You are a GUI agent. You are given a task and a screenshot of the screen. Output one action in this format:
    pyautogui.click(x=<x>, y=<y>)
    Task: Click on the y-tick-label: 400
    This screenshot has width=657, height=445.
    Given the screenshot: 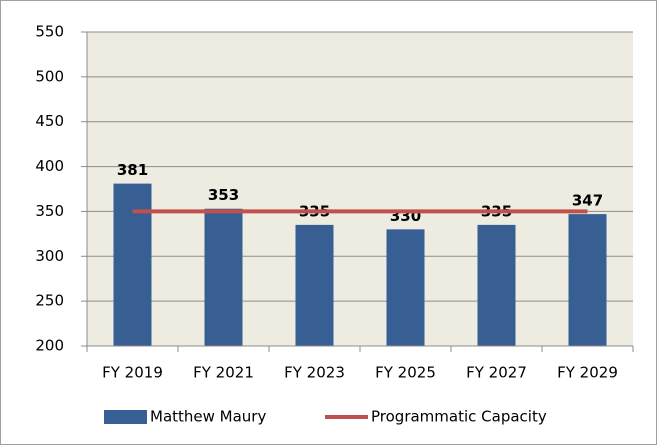 What is the action you would take?
    pyautogui.click(x=49, y=166)
    